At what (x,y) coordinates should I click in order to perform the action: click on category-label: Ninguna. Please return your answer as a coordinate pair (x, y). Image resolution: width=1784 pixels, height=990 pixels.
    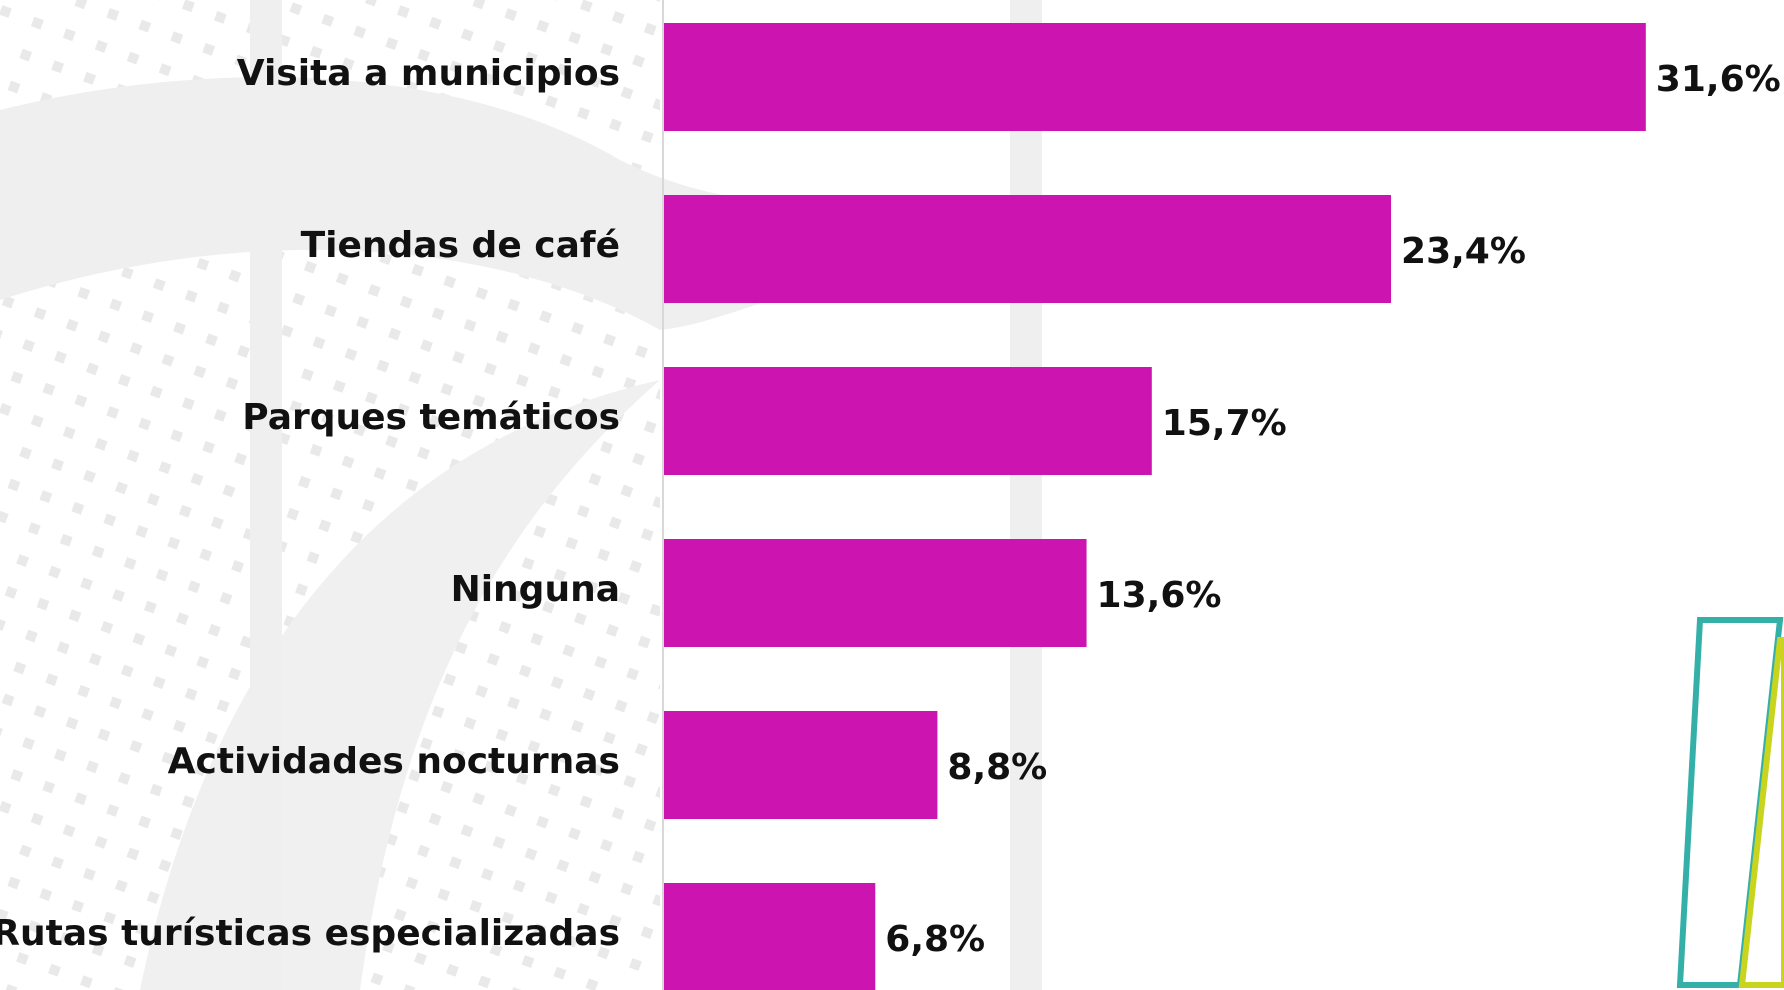
    Looking at the image, I should click on (535, 589).